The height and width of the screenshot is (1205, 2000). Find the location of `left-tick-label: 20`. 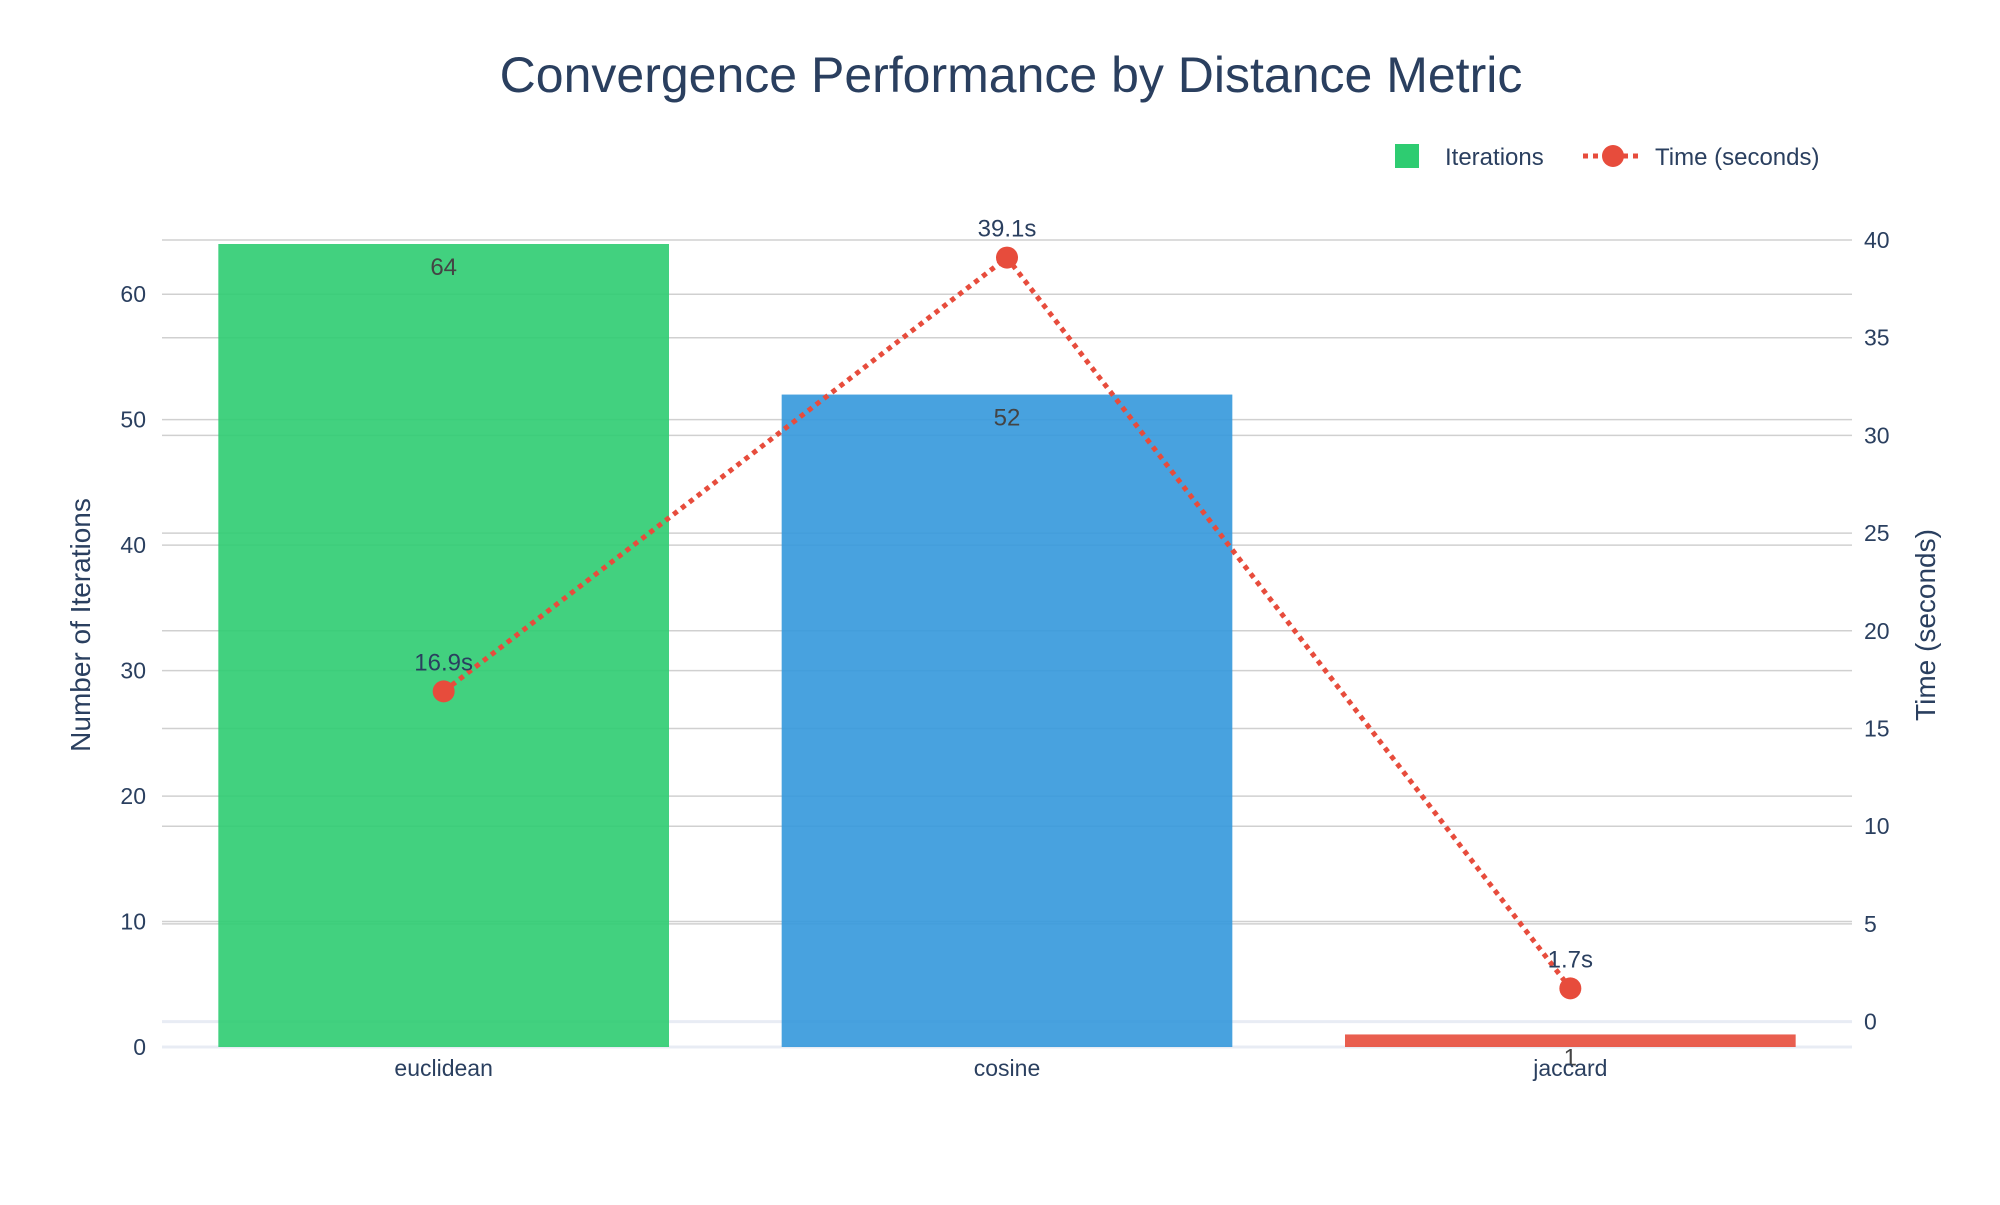

left-tick-label: 20 is located at coordinates (133, 796).